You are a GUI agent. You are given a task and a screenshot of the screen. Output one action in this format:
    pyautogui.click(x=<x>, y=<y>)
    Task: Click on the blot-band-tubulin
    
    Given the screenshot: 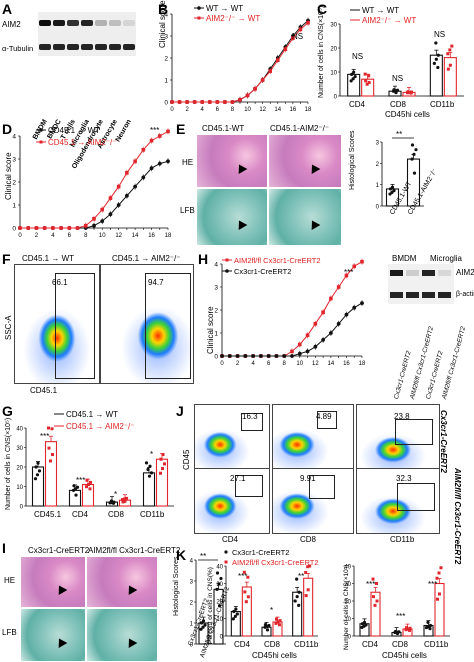 What is the action you would take?
    pyautogui.click(x=129, y=47)
    